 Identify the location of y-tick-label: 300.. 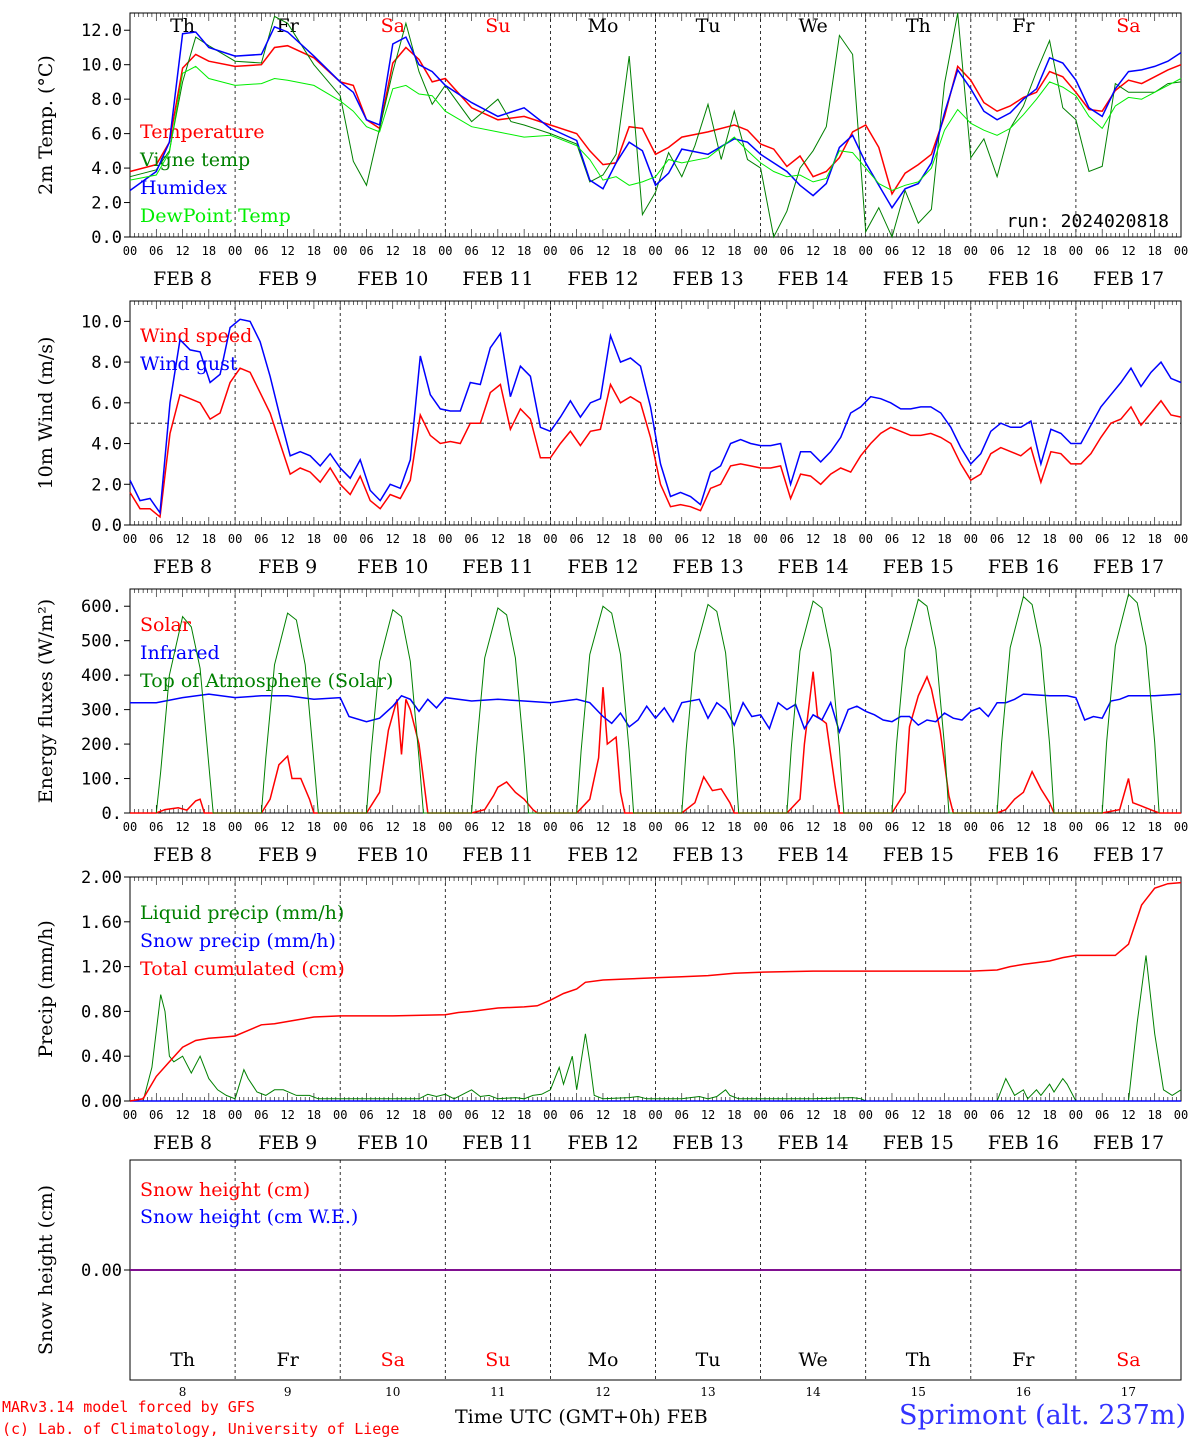
(101, 711).